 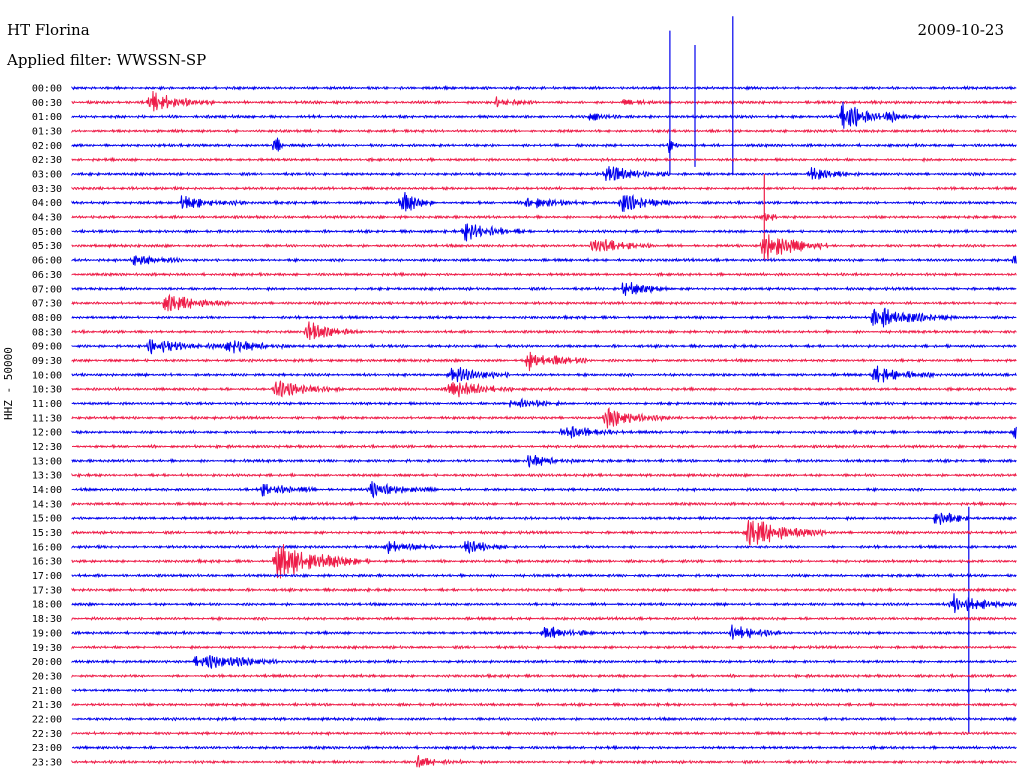 I want to click on row-label: 16:30, so click(x=47, y=562).